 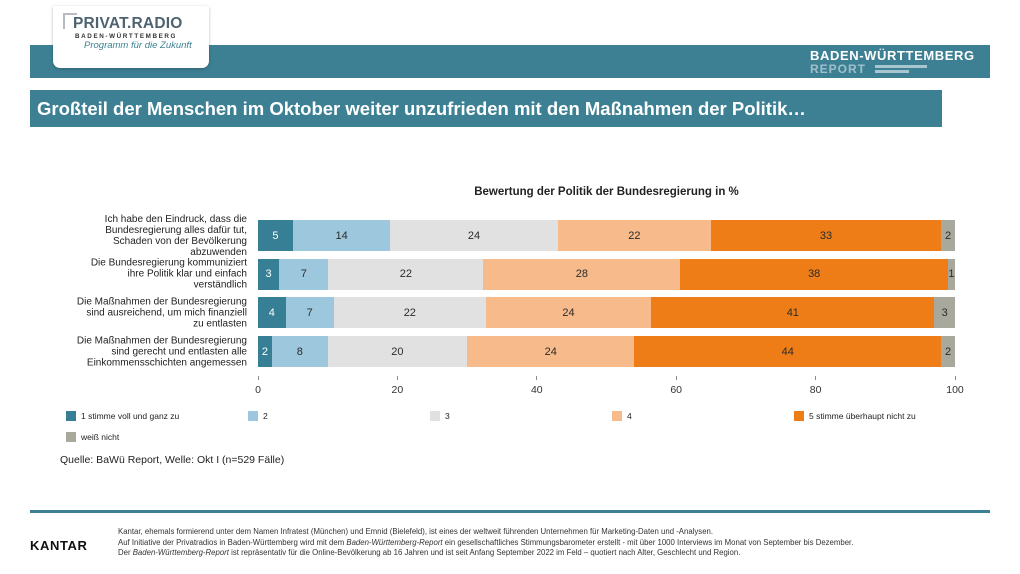 I want to click on bar-value-label: 14, so click(x=341, y=235).